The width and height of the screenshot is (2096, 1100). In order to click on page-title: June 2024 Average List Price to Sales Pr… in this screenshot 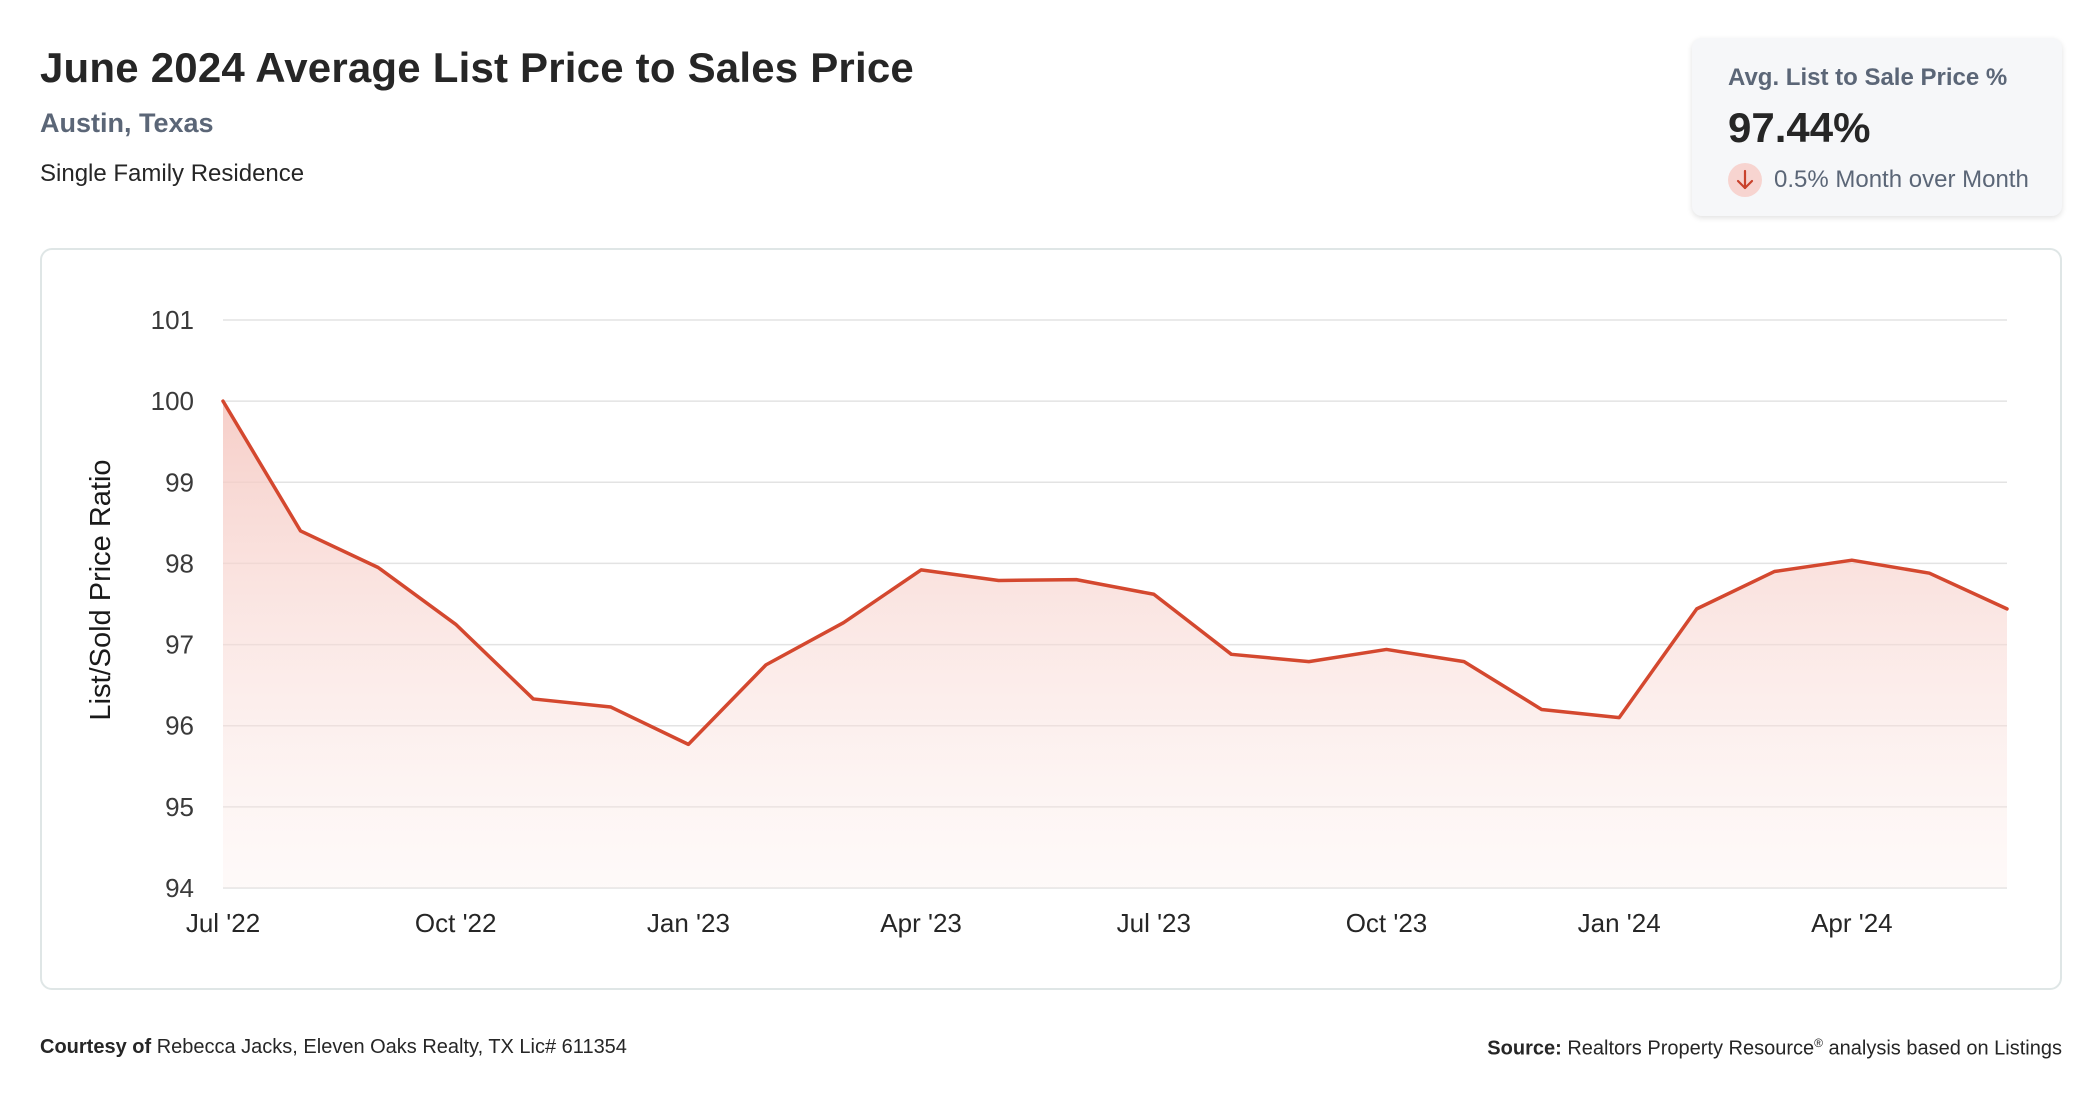, I will do `click(477, 67)`.